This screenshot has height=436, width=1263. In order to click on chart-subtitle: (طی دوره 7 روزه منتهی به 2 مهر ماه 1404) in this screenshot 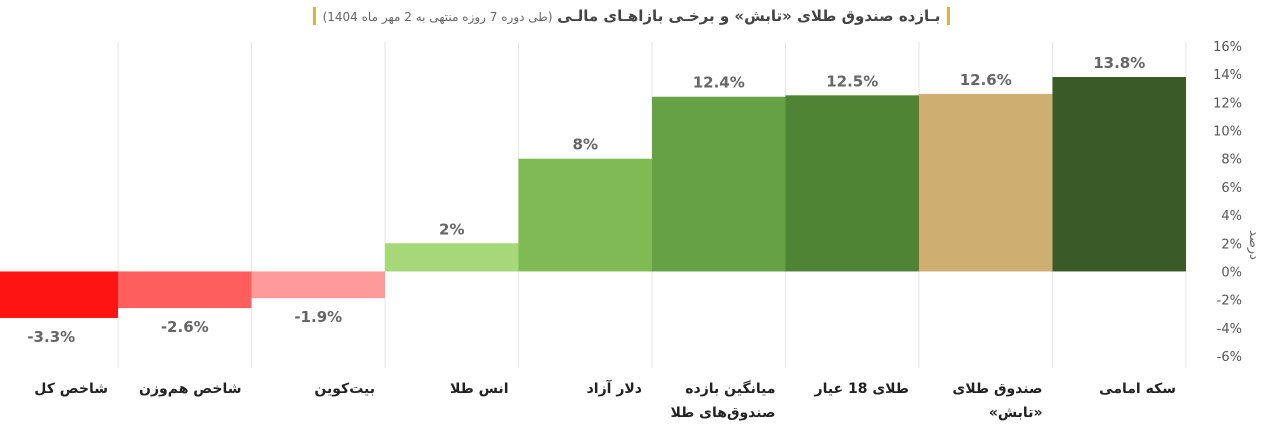, I will do `click(437, 17)`.